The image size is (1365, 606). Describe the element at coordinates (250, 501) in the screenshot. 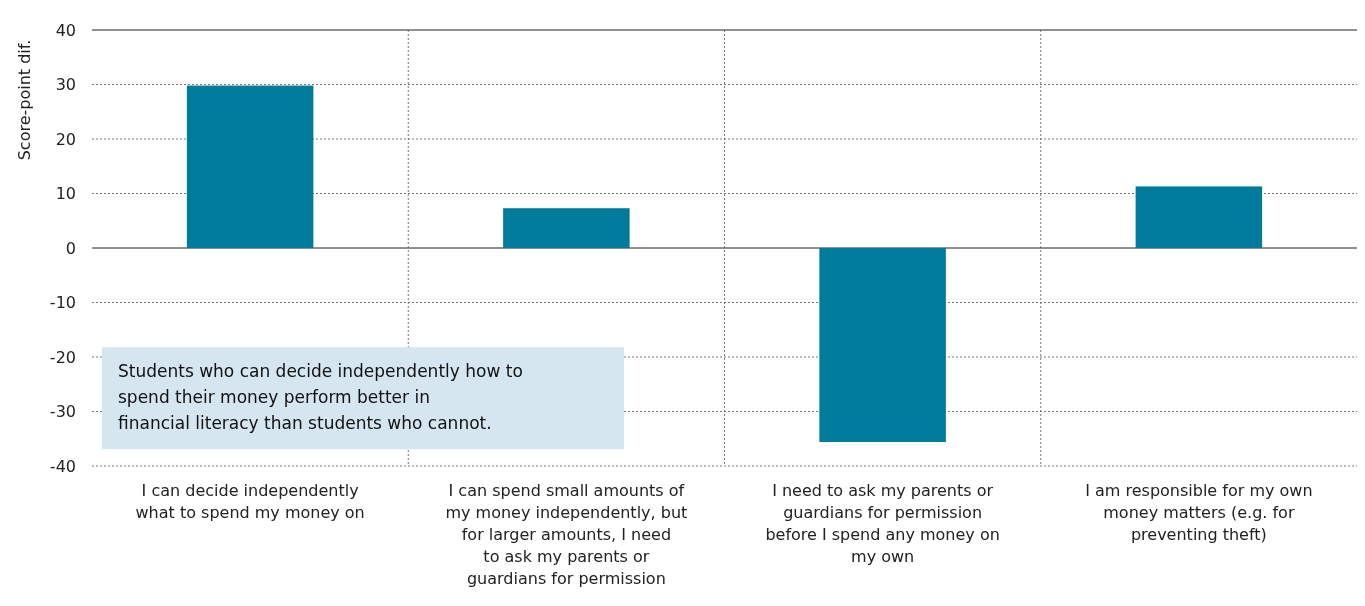

I see `x-tick-label: I can decide independently what to spend my money on` at that location.